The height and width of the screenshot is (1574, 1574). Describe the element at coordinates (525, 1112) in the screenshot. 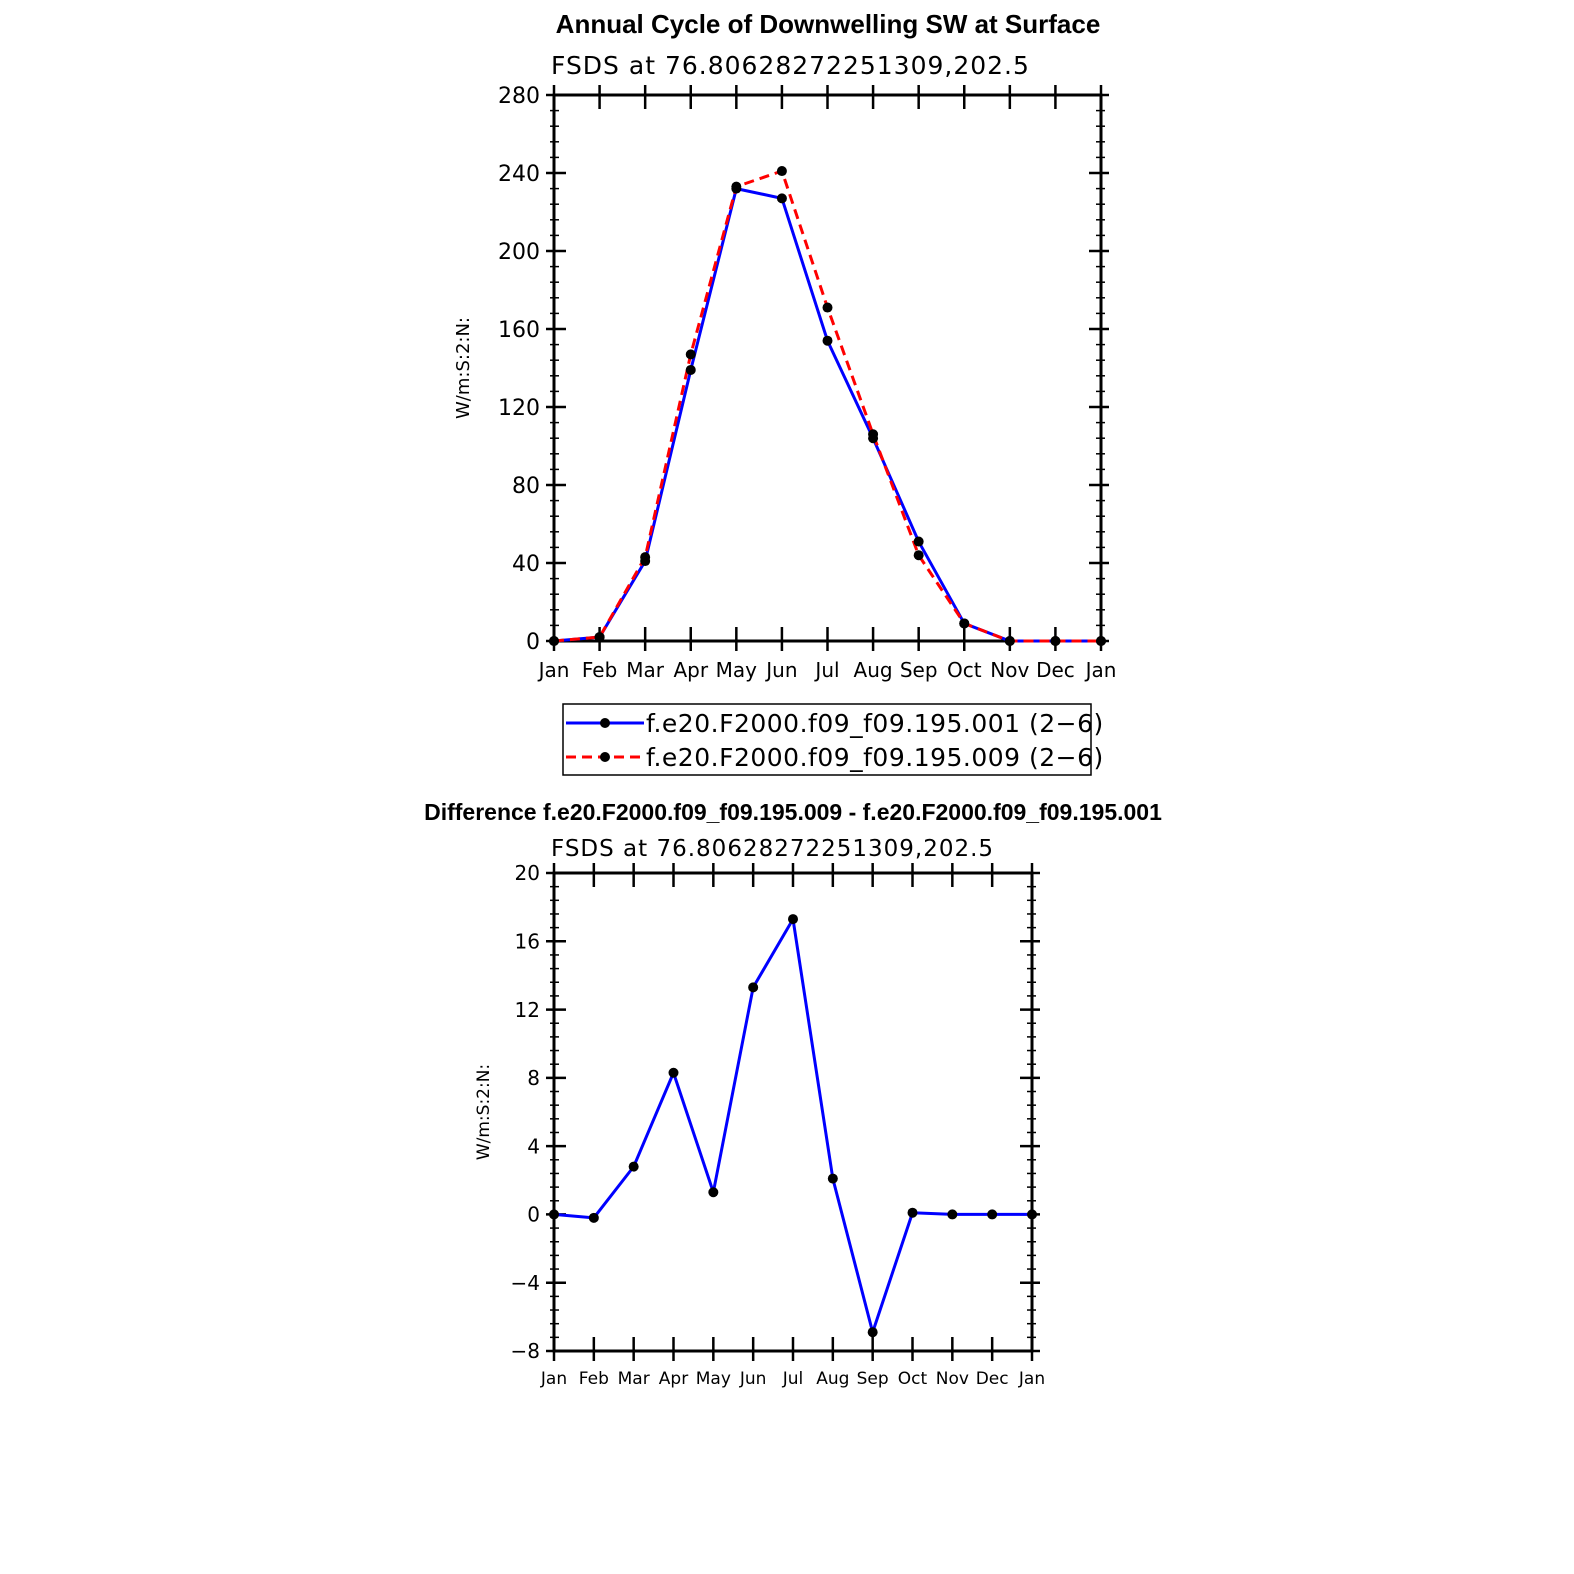

I see `y-tick-labels: −8 −4 0 4 8 12 16 20` at that location.